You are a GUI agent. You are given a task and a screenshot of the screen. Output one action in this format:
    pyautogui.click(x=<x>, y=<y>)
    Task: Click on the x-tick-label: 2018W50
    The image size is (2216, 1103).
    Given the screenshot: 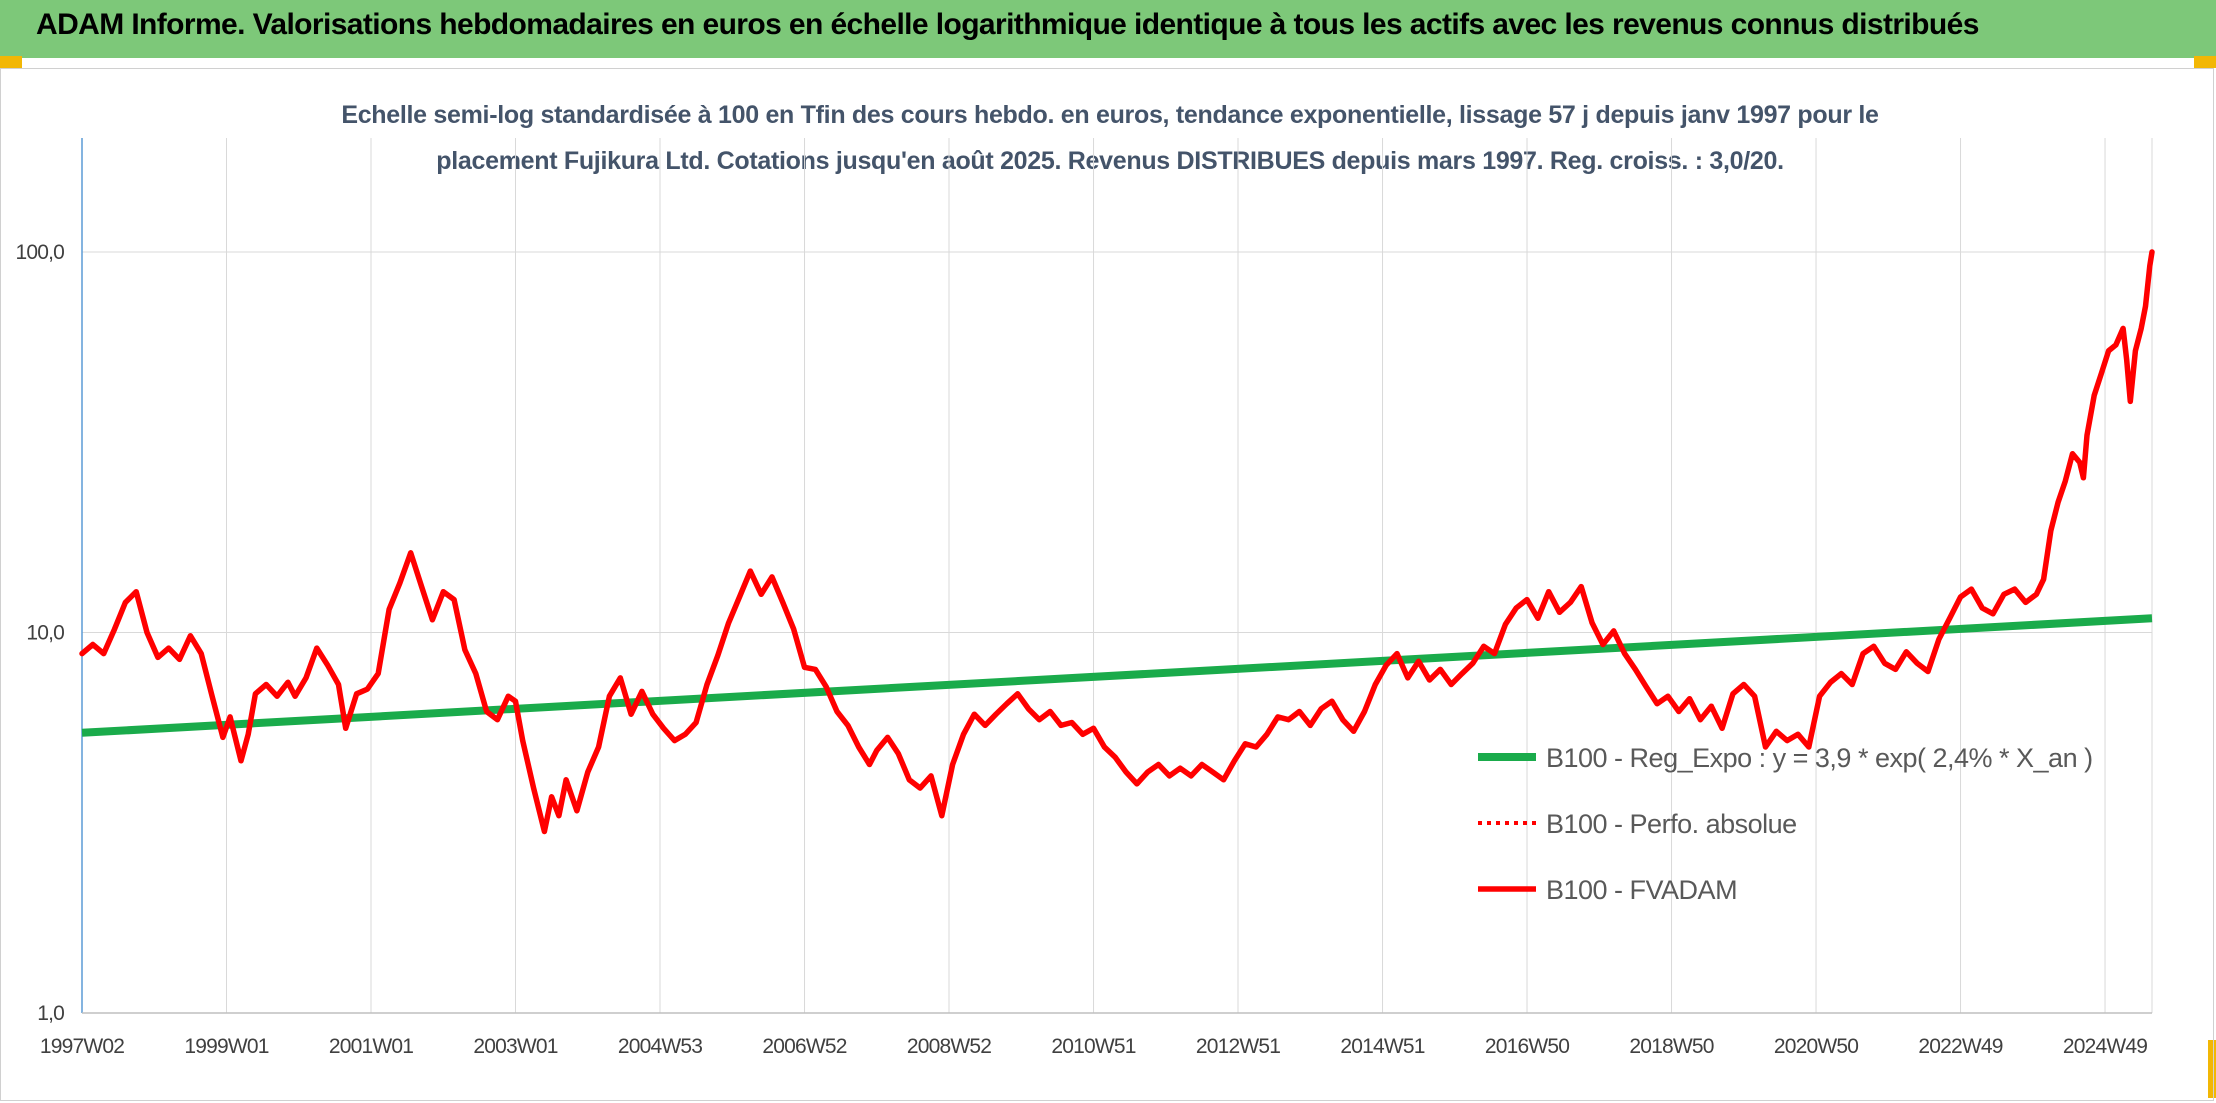 What is the action you would take?
    pyautogui.click(x=1671, y=1046)
    